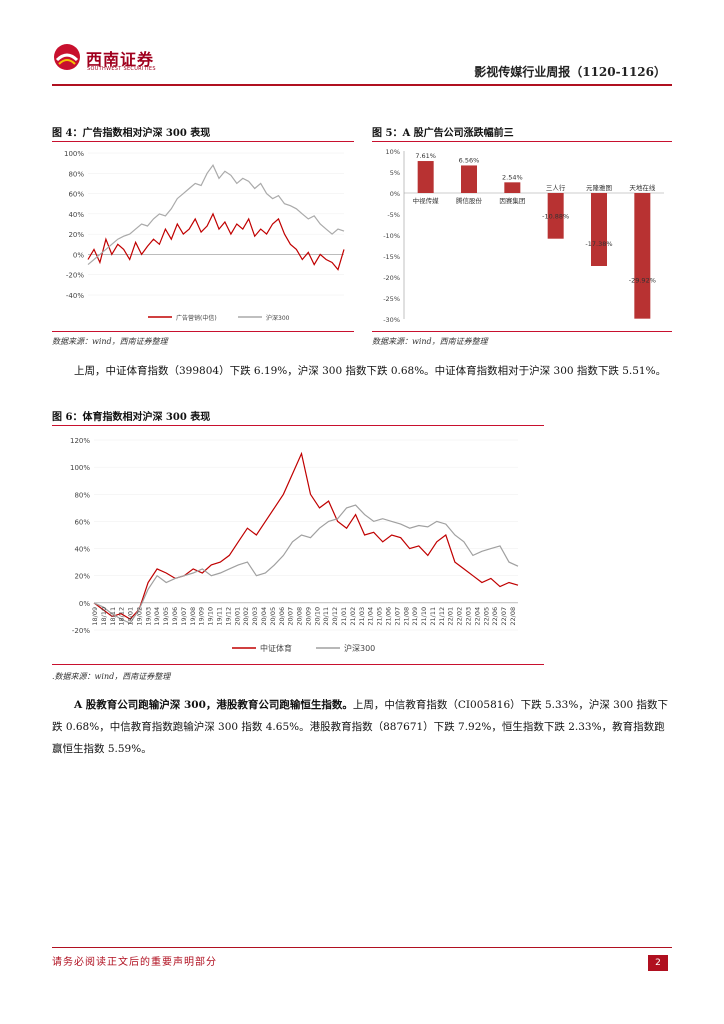 The height and width of the screenshot is (1024, 724). I want to click on x-tick-label: 18/09, so click(95, 616).